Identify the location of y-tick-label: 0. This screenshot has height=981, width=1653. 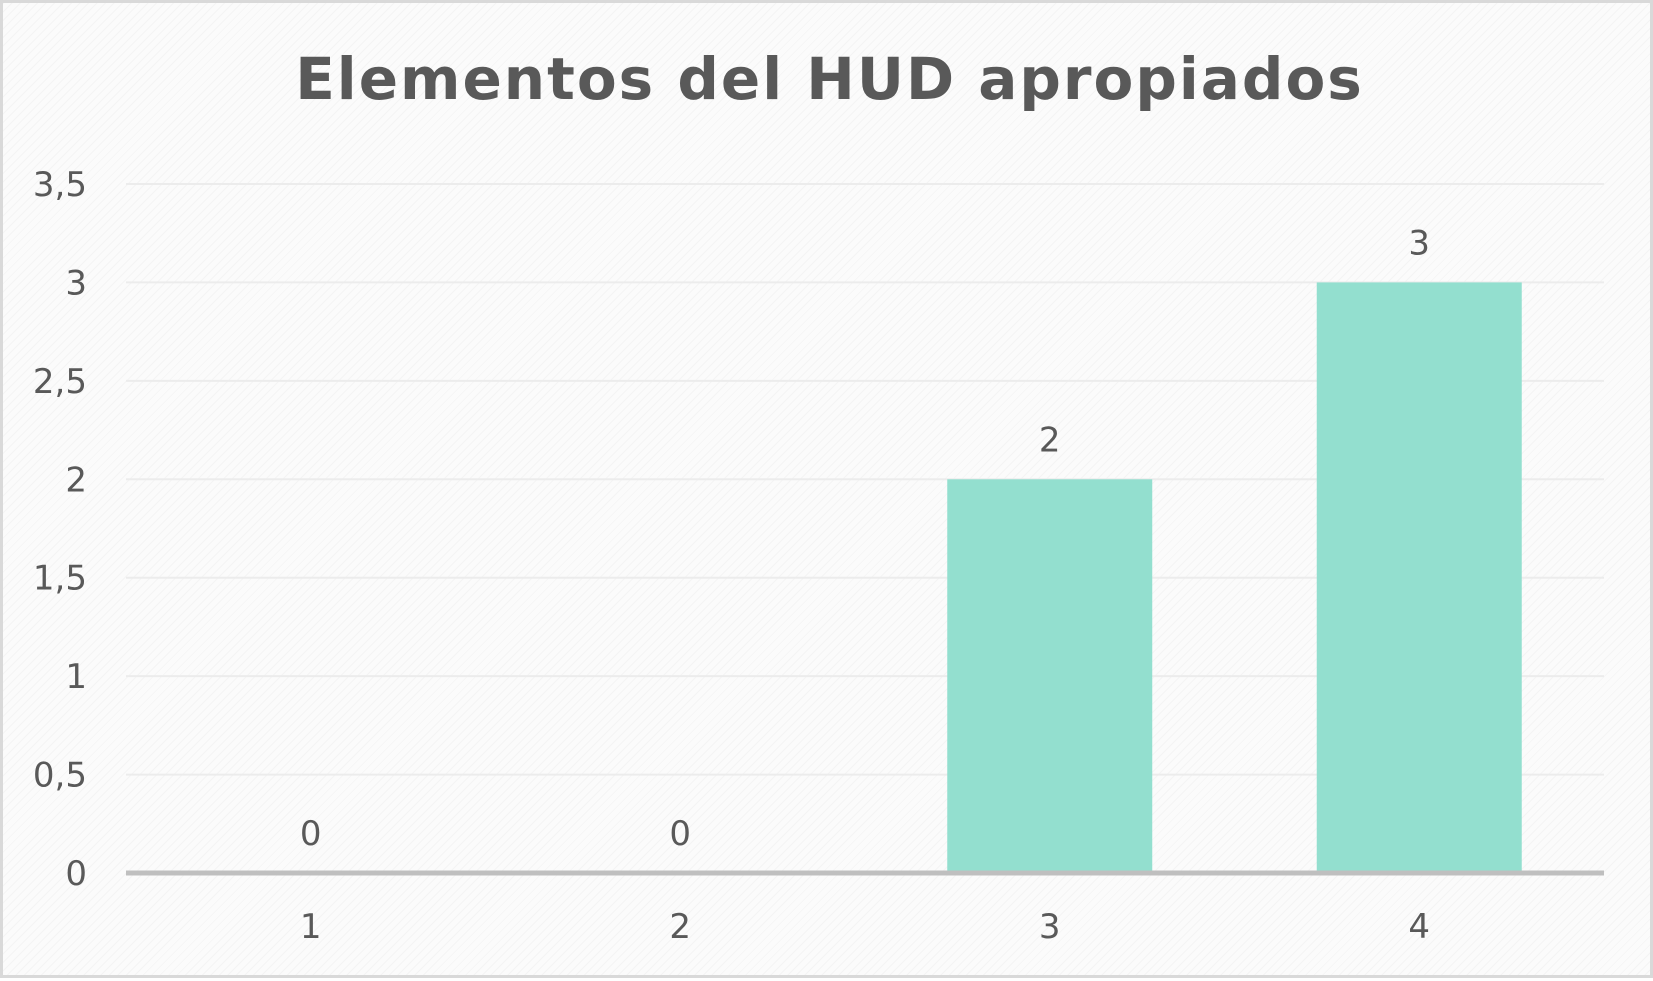
(76, 874).